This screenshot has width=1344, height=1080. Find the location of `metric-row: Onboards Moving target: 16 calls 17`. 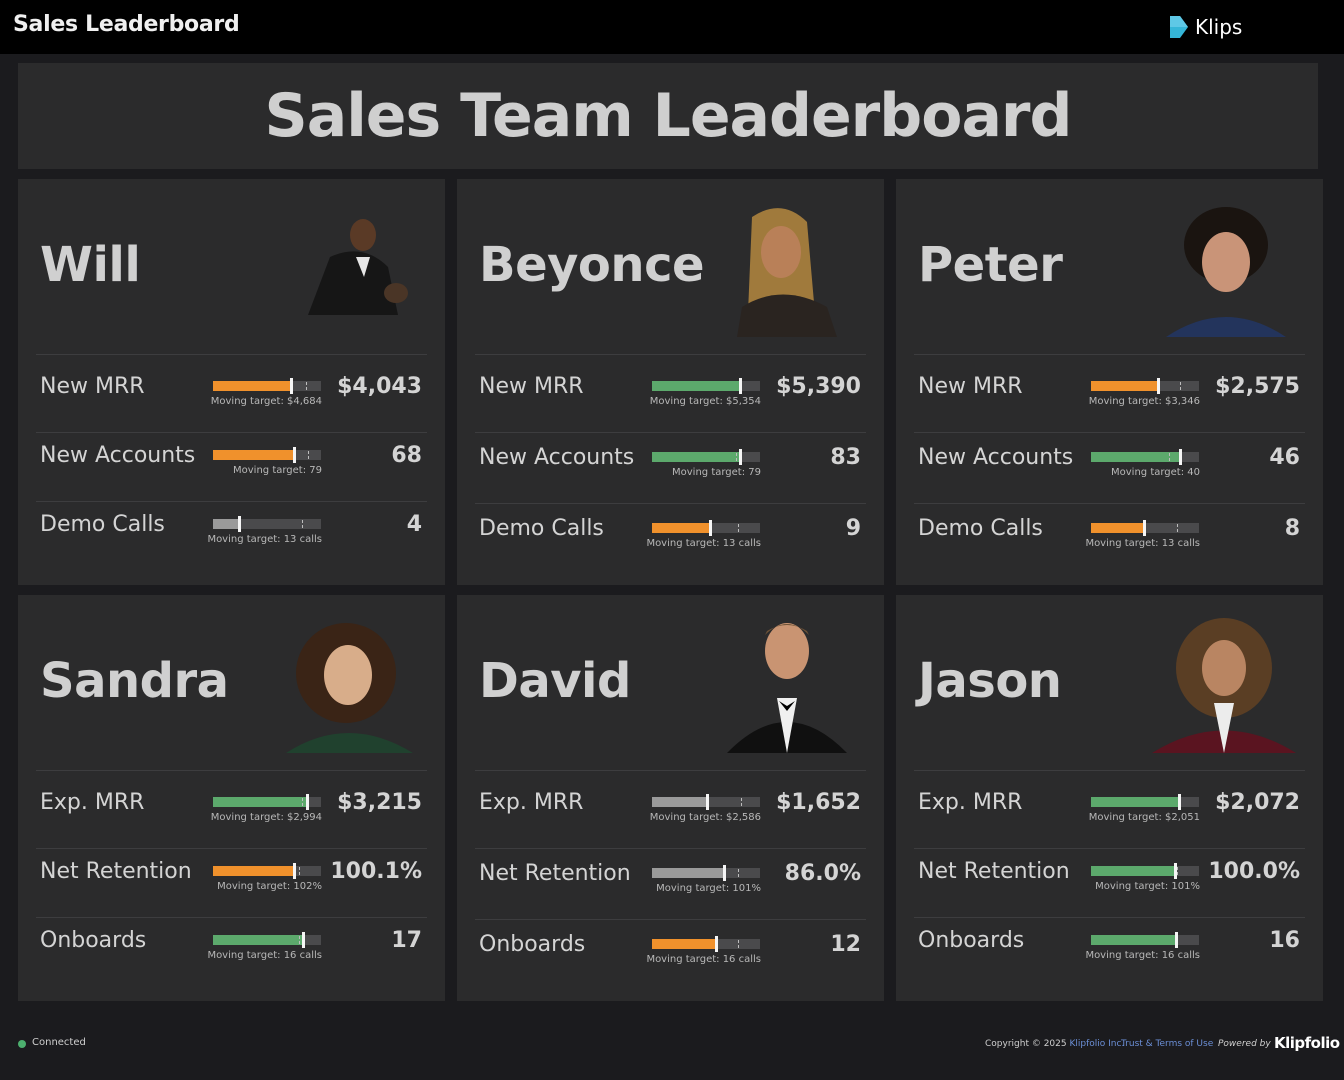

metric-row: Onboards Moving target: 16 calls 17 is located at coordinates (231, 952).